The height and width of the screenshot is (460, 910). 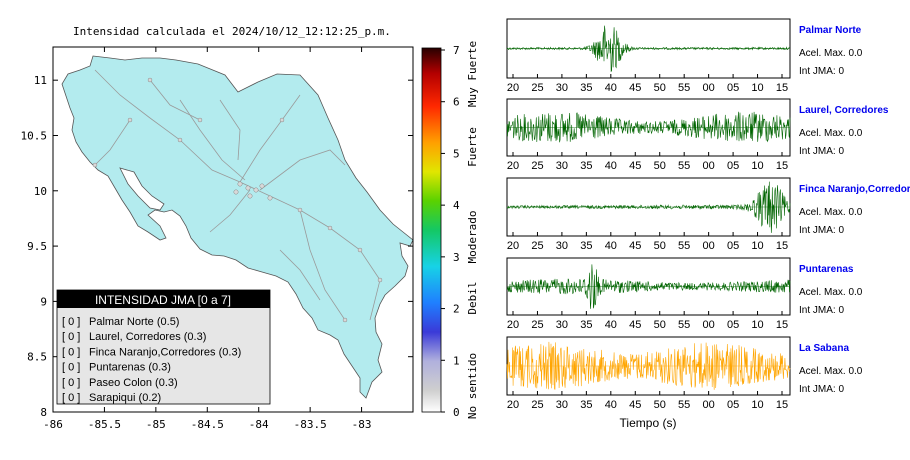 What do you see at coordinates (844, 110) in the screenshot?
I see `station-name: Laurel, Corredores` at bounding box center [844, 110].